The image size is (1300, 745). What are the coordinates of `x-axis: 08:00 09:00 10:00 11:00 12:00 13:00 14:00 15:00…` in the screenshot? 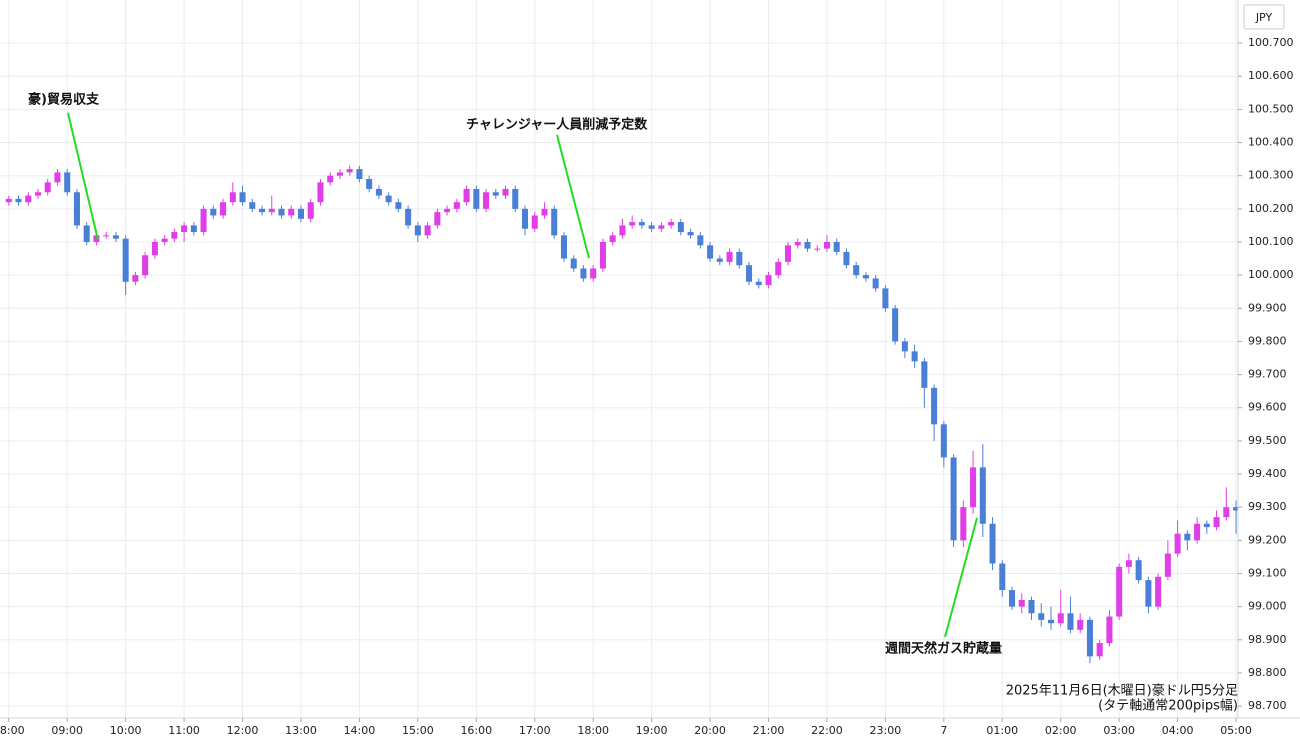 It's located at (626, 727).